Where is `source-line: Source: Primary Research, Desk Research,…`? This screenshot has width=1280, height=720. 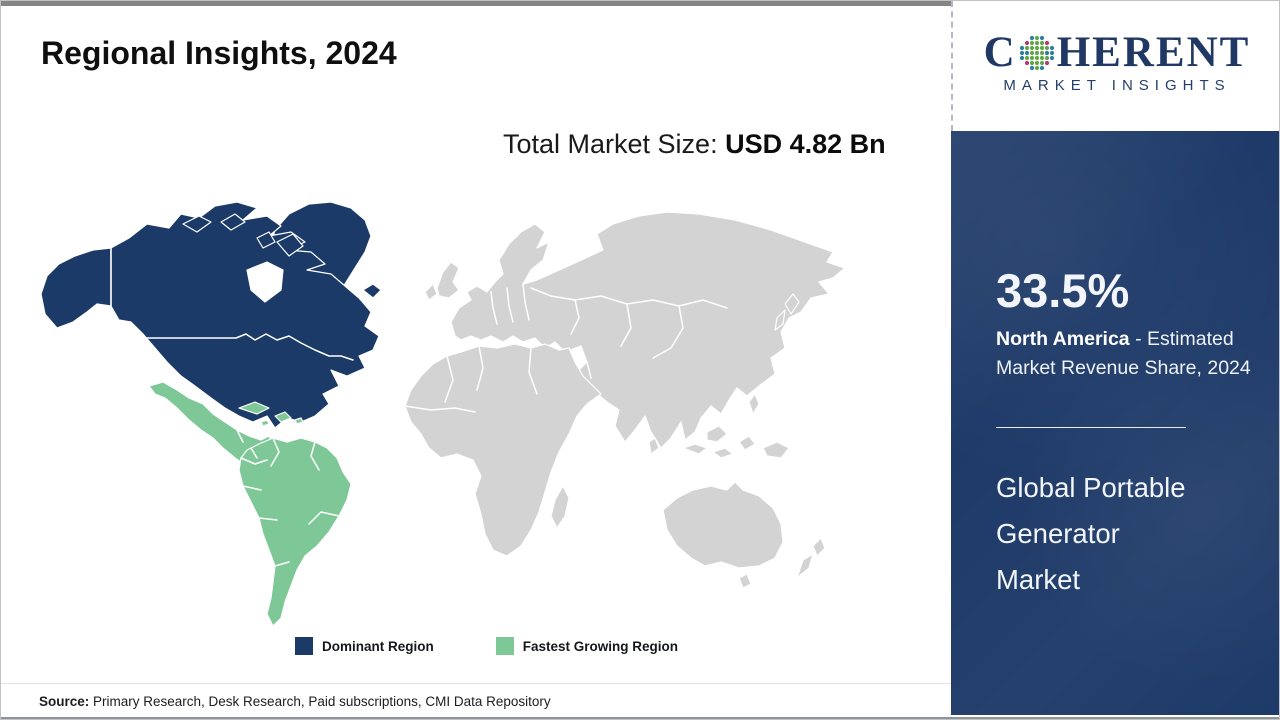
source-line: Source: Primary Research, Desk Research,… is located at coordinates (295, 701).